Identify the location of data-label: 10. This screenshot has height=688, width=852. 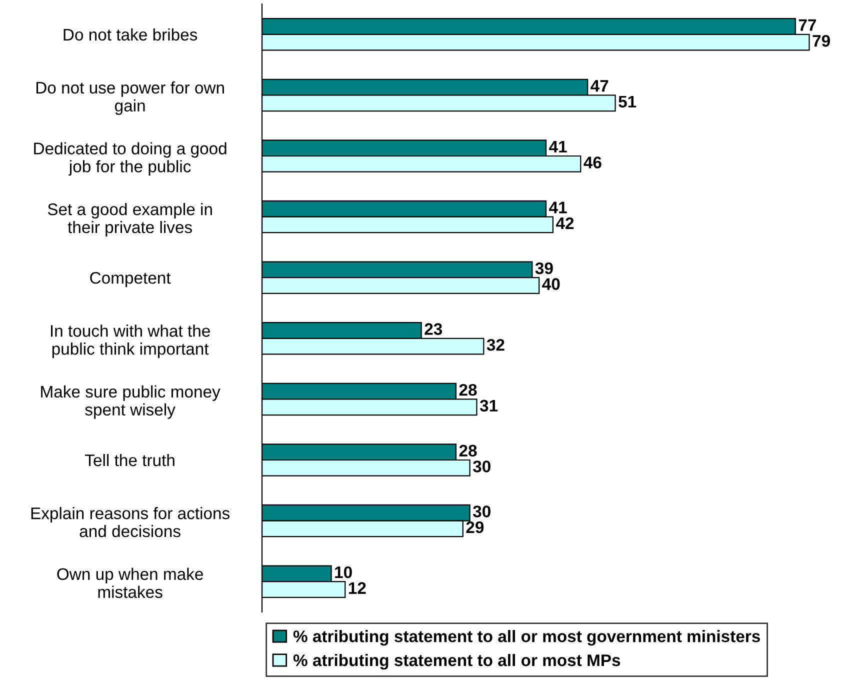
(343, 572).